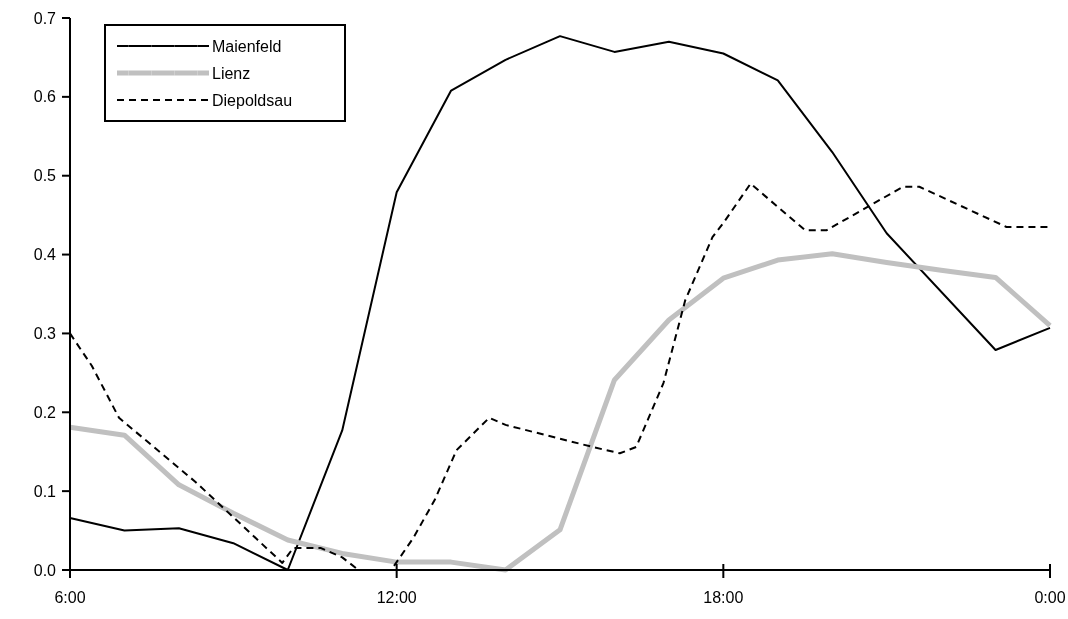  Describe the element at coordinates (1050, 597) in the screenshot. I see `x-tick-label: 0:00` at that location.